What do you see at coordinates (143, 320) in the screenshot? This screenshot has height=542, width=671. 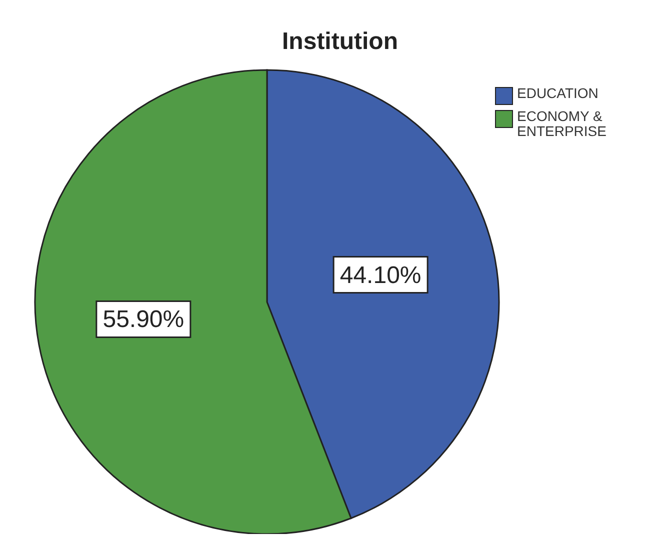 I see `data-label: 55.90%` at bounding box center [143, 320].